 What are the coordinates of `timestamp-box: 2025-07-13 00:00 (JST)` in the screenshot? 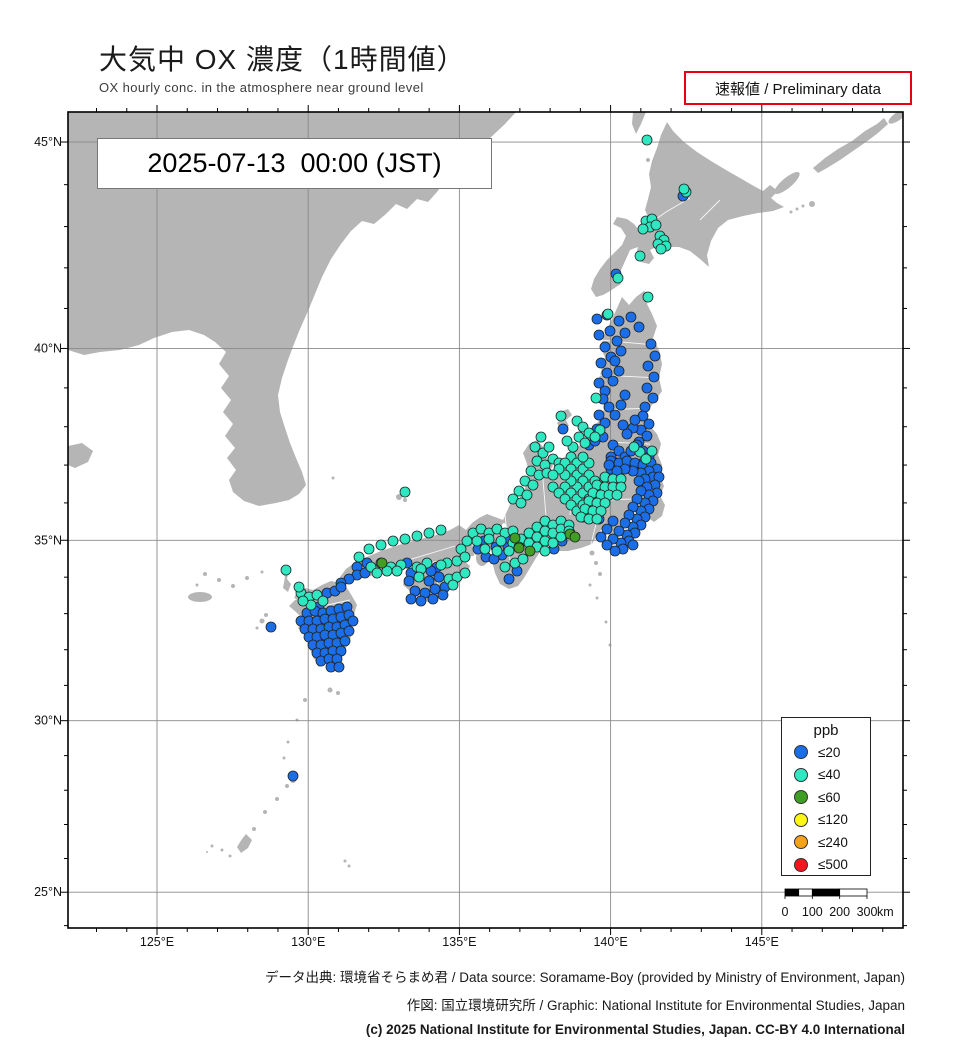 It's located at (294, 163).